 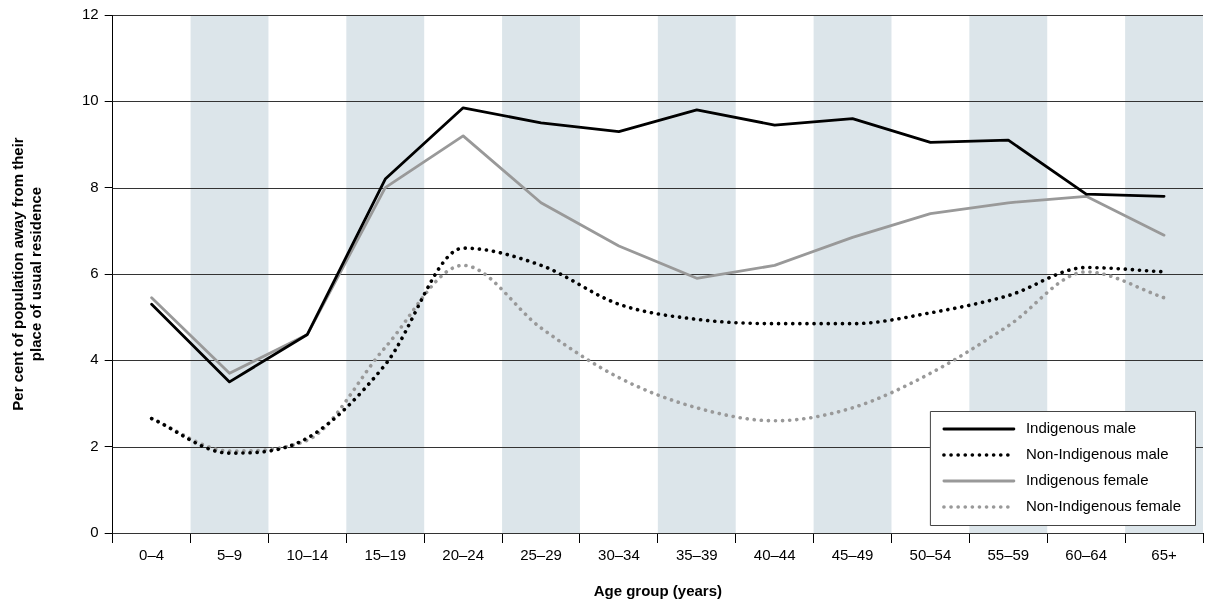 What do you see at coordinates (94, 359) in the screenshot?
I see `y-tick-label: 4` at bounding box center [94, 359].